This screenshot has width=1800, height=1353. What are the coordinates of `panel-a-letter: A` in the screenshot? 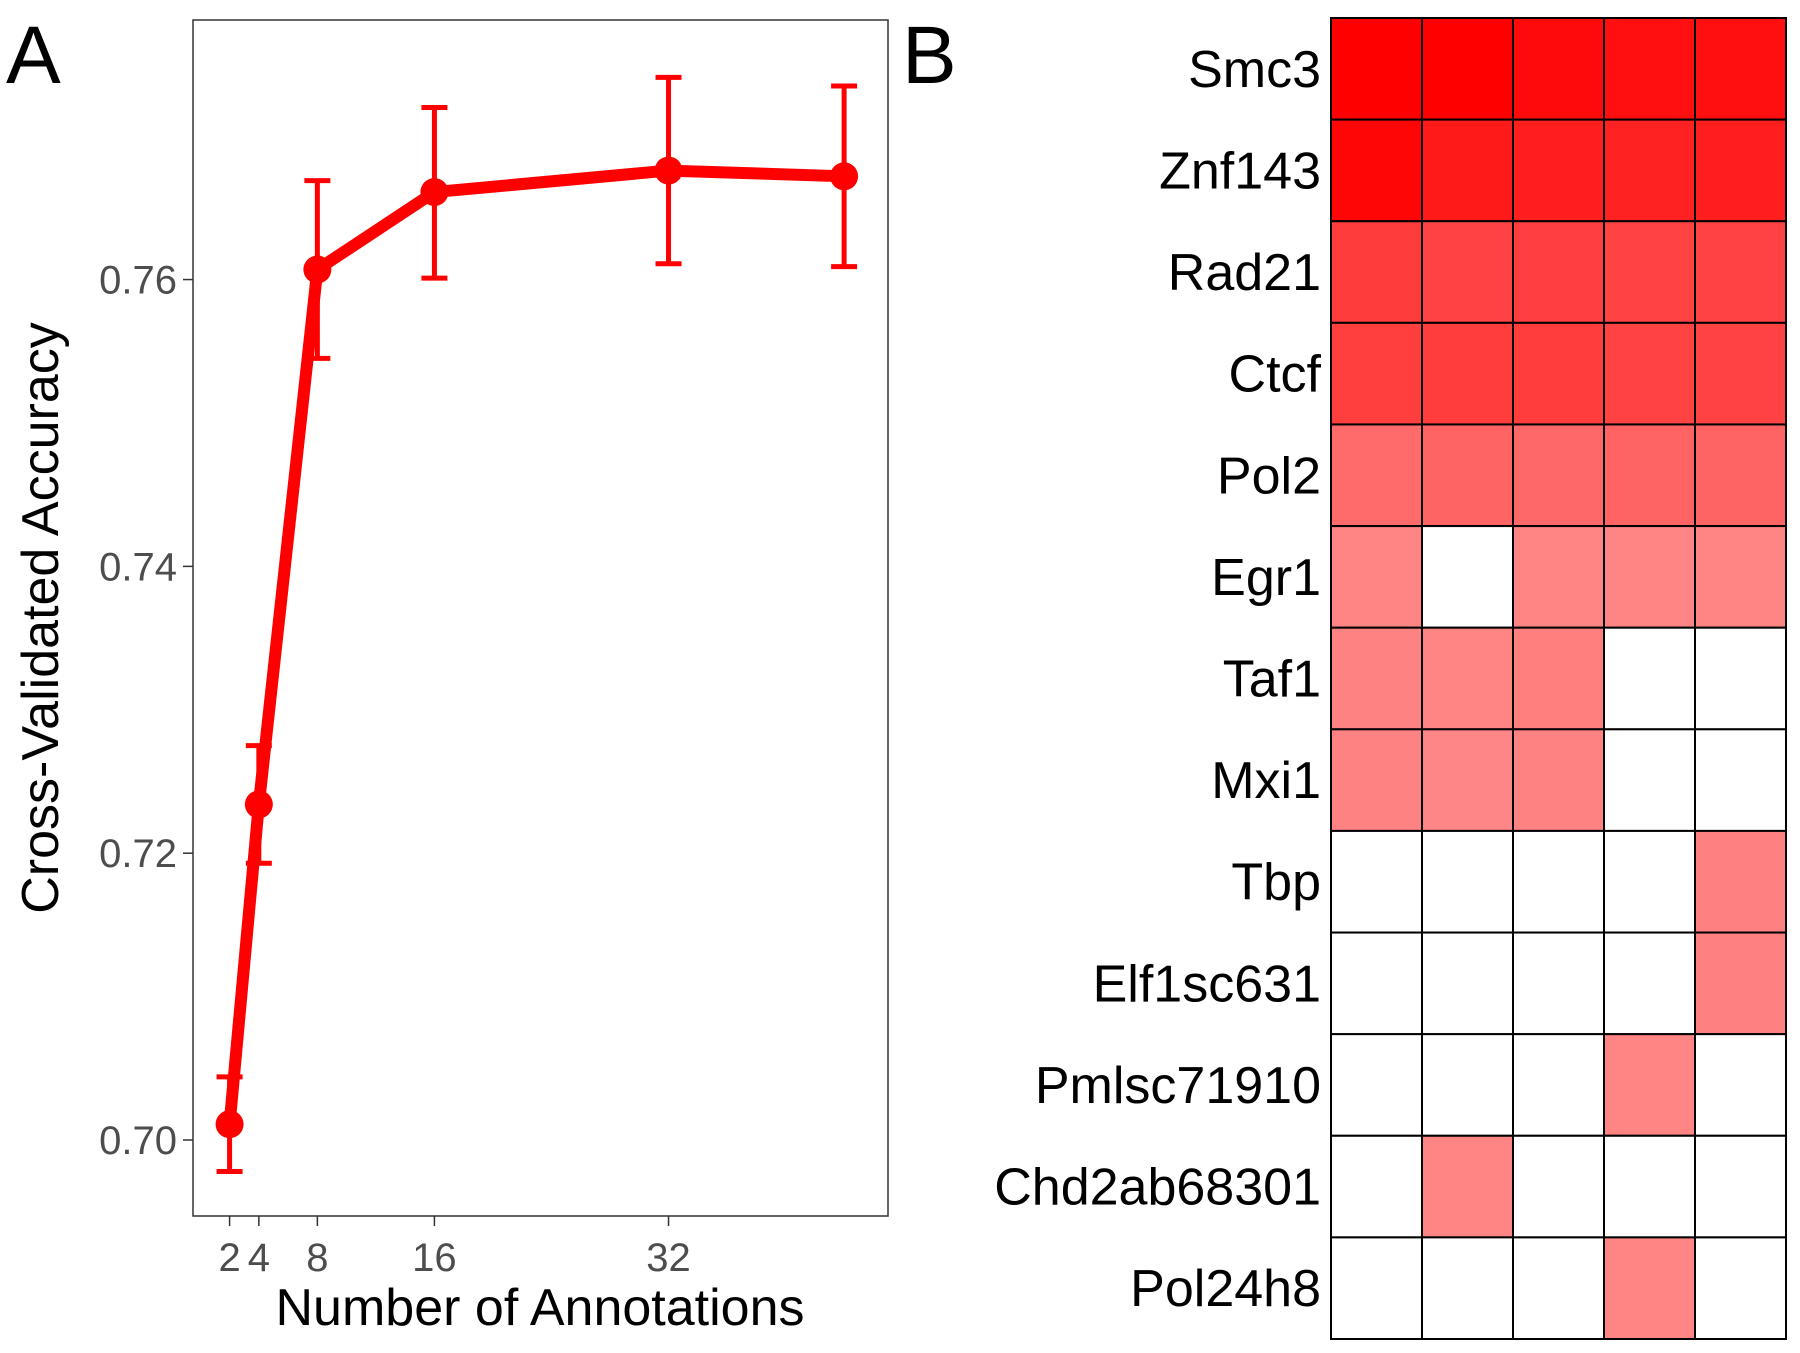 It's located at (33, 55).